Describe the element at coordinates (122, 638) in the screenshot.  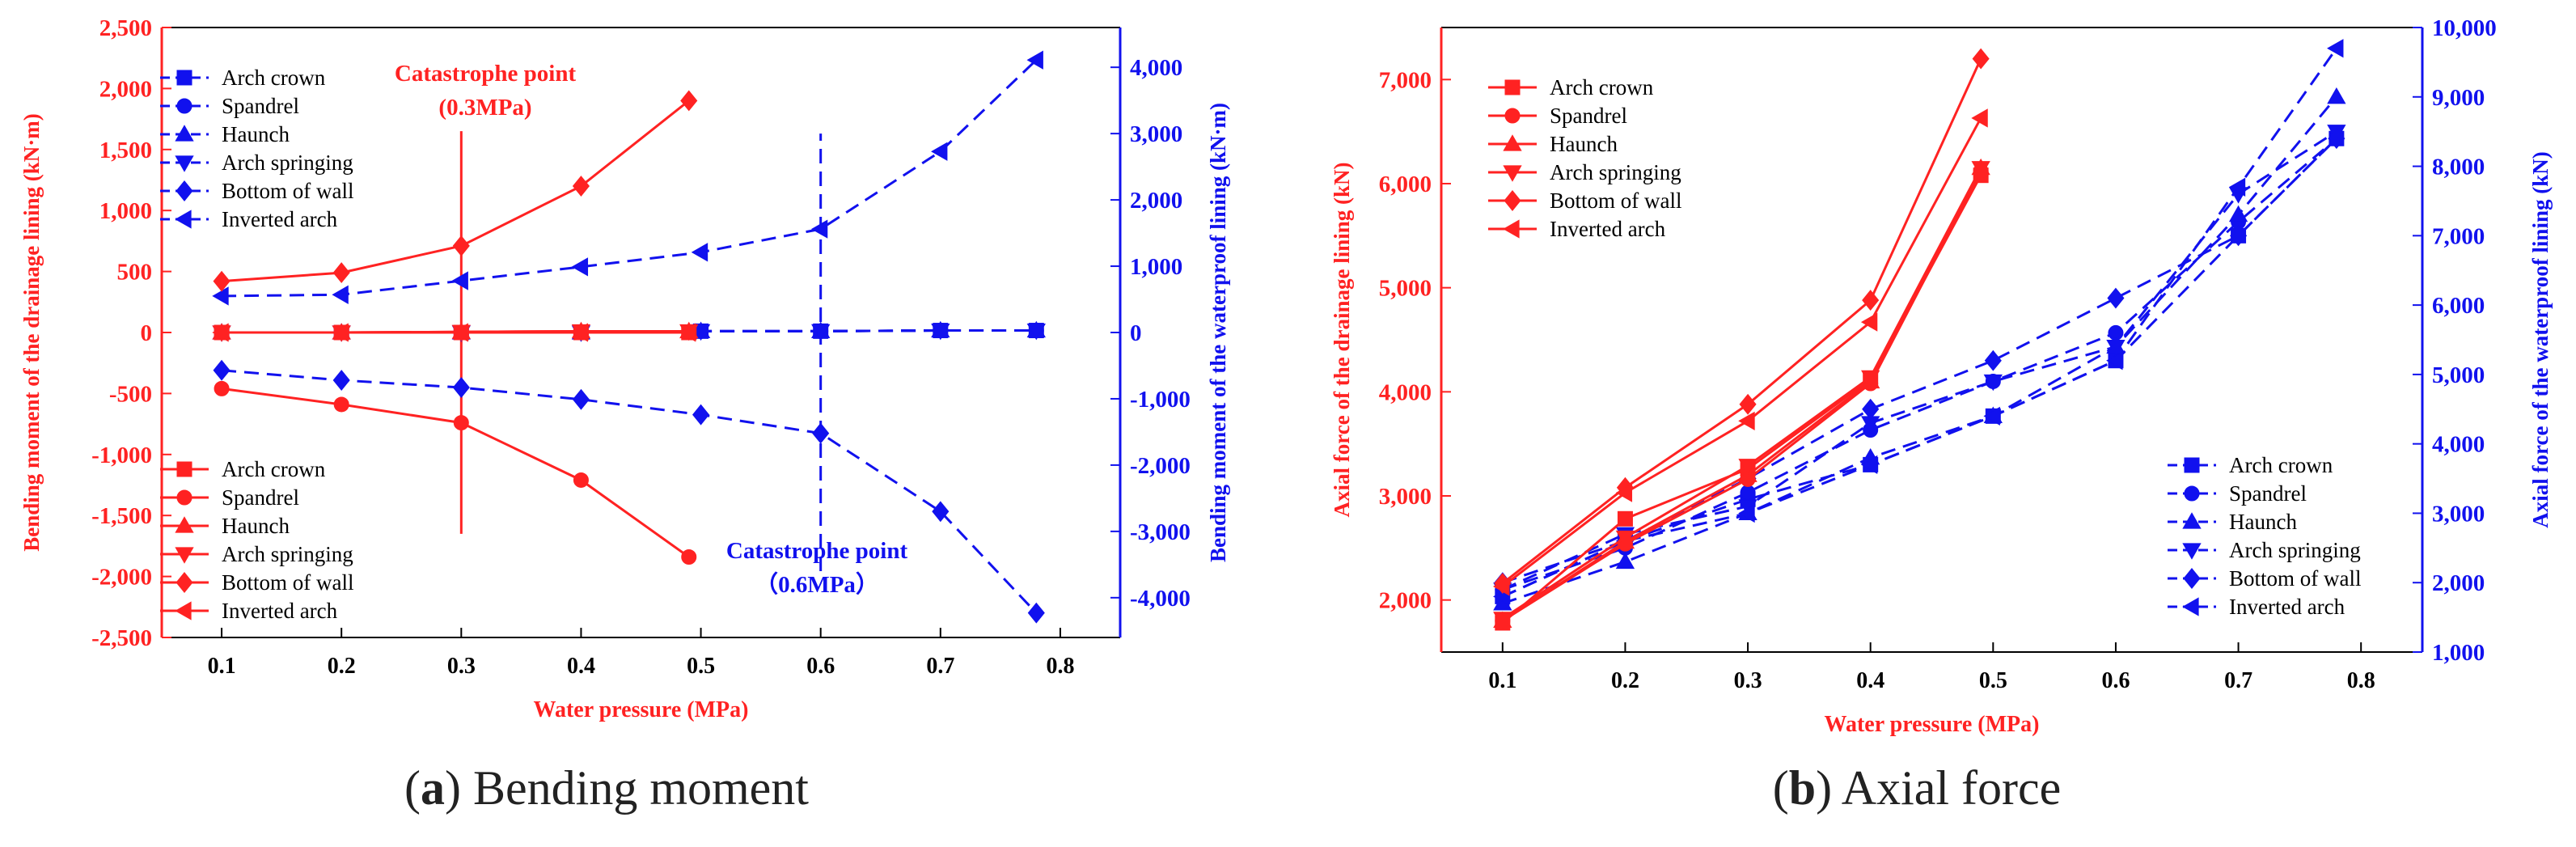
I see `y-left-tick-label: -2,500` at that location.